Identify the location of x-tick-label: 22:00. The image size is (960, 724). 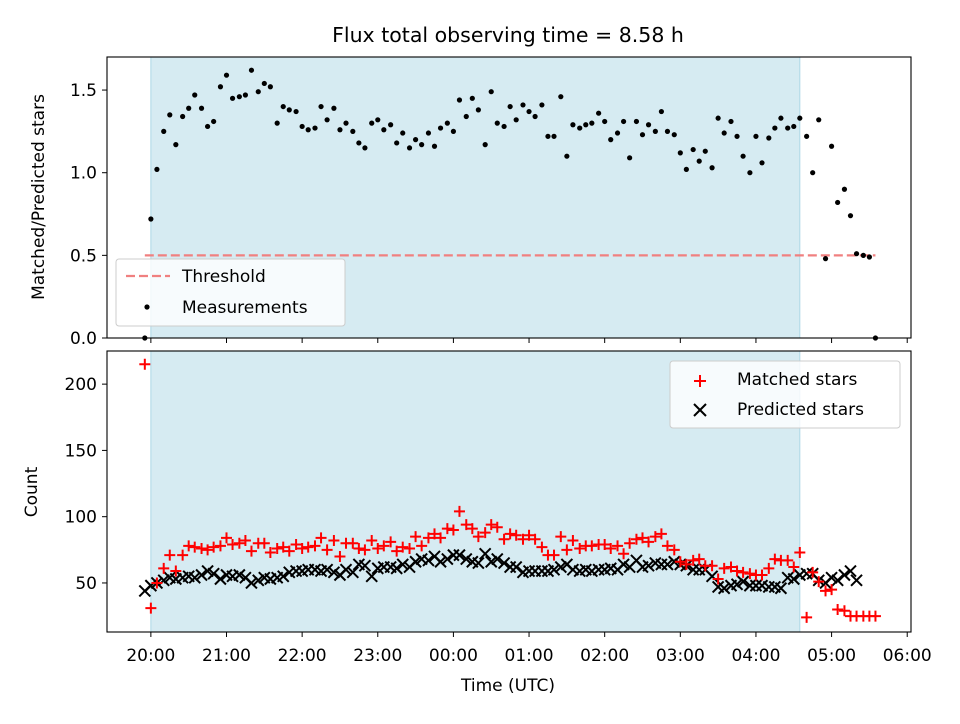
(302, 656).